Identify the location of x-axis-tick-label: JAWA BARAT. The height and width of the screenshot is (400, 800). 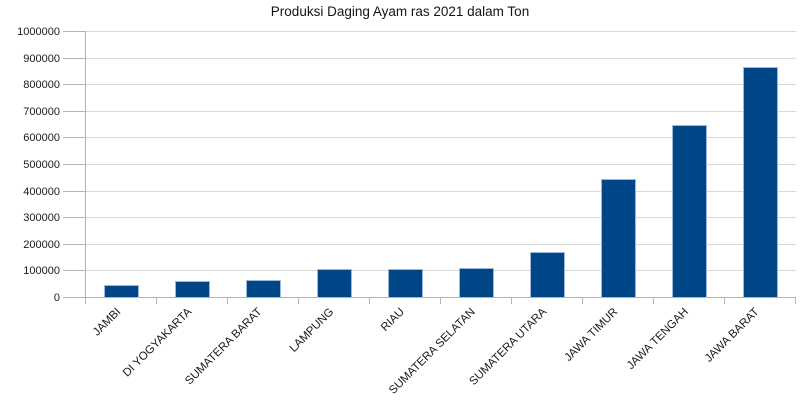
(732, 335).